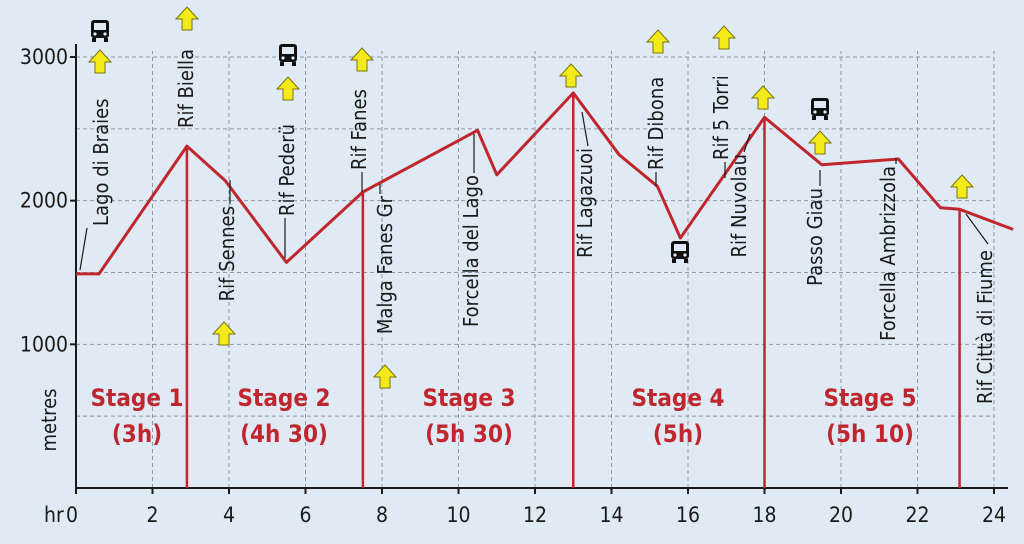  What do you see at coordinates (815, 237) in the screenshot?
I see `place-label: Passo Giau` at bounding box center [815, 237].